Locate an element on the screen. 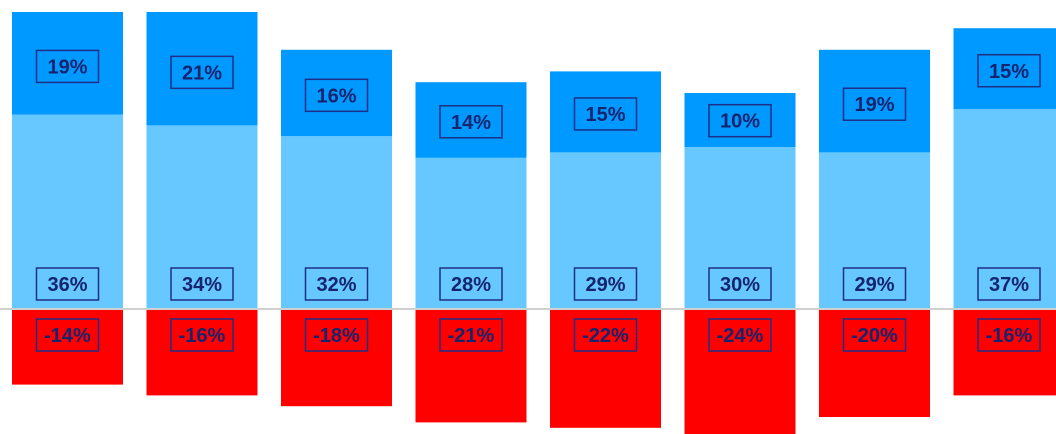  data-label-3-bottom-text: 32% is located at coordinates (336, 285).